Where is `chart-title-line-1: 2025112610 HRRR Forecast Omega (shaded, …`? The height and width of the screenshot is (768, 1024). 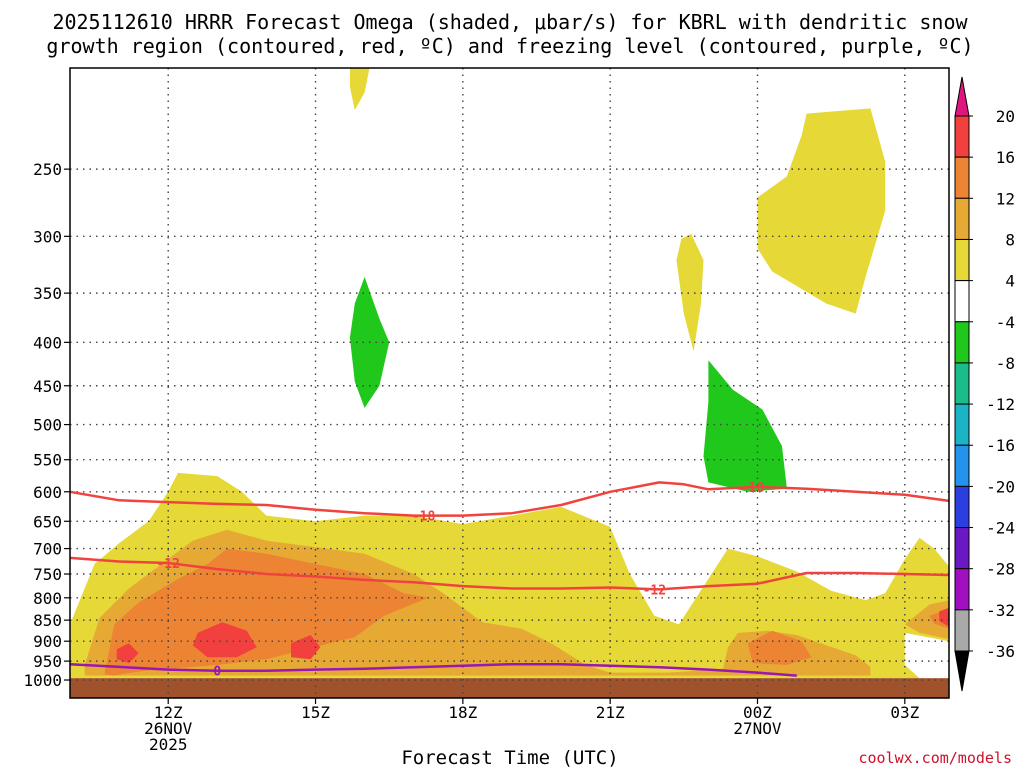
chart-title-line-1: 2025112610 HRRR Forecast Omega (shaded, … is located at coordinates (510, 22).